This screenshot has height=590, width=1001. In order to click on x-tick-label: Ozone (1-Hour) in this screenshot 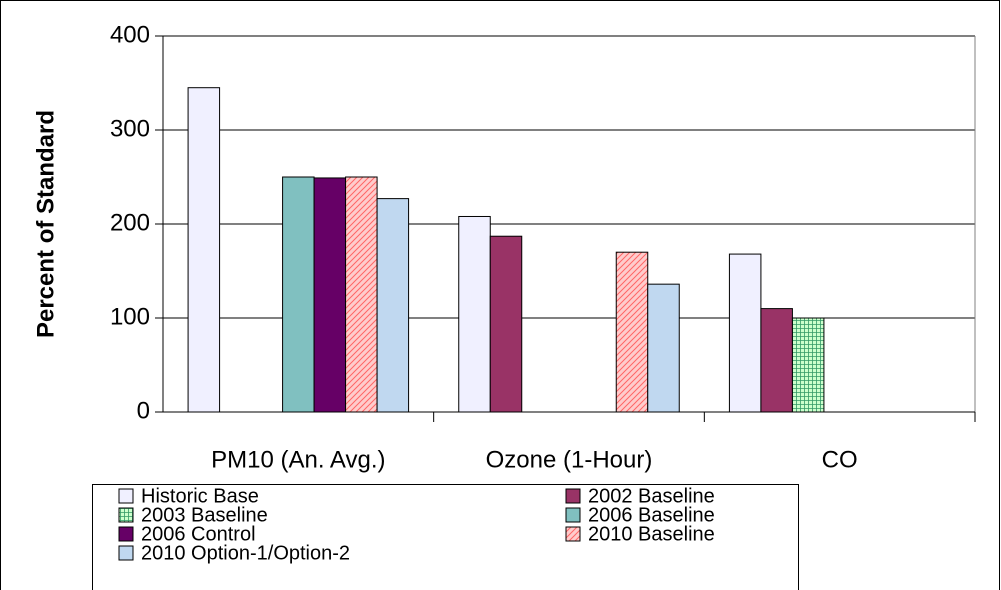, I will do `click(569, 459)`.